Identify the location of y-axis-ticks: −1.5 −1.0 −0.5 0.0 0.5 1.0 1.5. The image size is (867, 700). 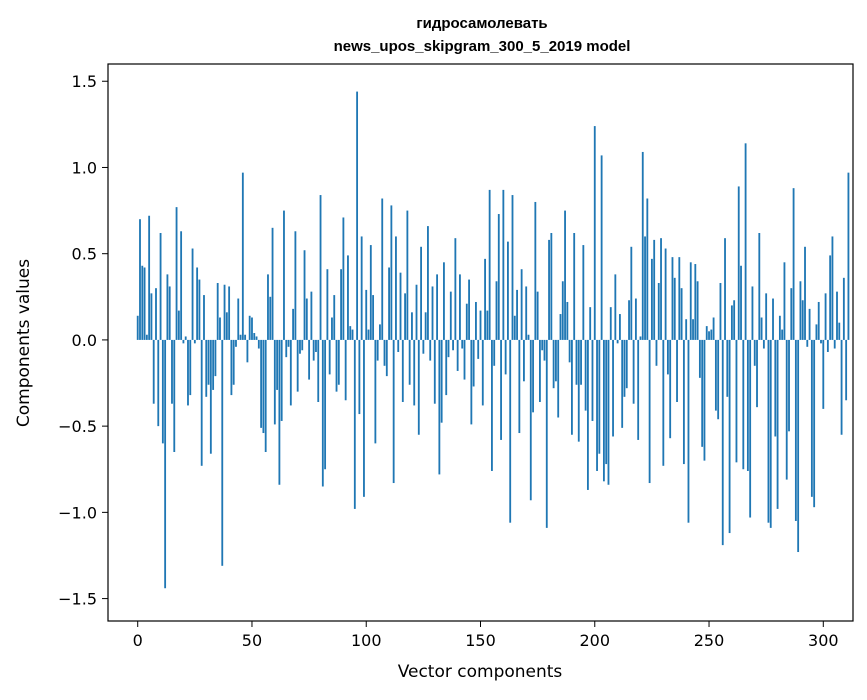
(83, 340).